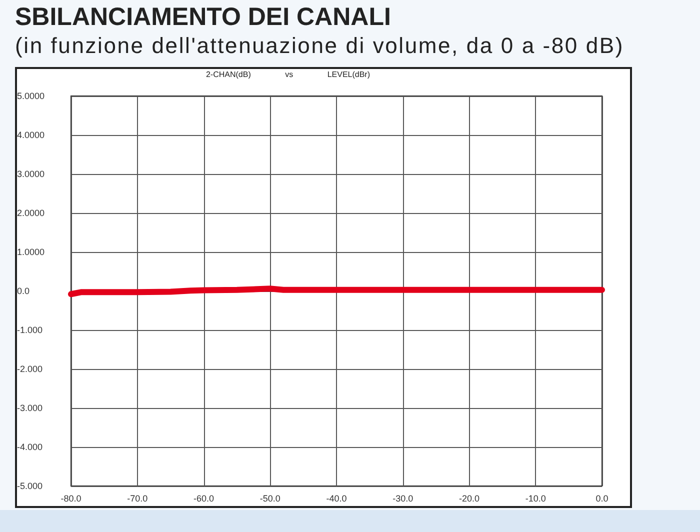 This screenshot has height=532, width=700. Describe the element at coordinates (30, 369) in the screenshot. I see `y-tick-label: -2.000` at that location.